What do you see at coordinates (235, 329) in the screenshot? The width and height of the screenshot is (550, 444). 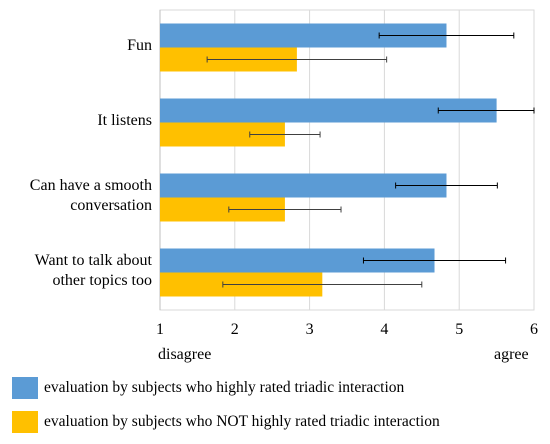 I see `x-tick-label-2: 2` at bounding box center [235, 329].